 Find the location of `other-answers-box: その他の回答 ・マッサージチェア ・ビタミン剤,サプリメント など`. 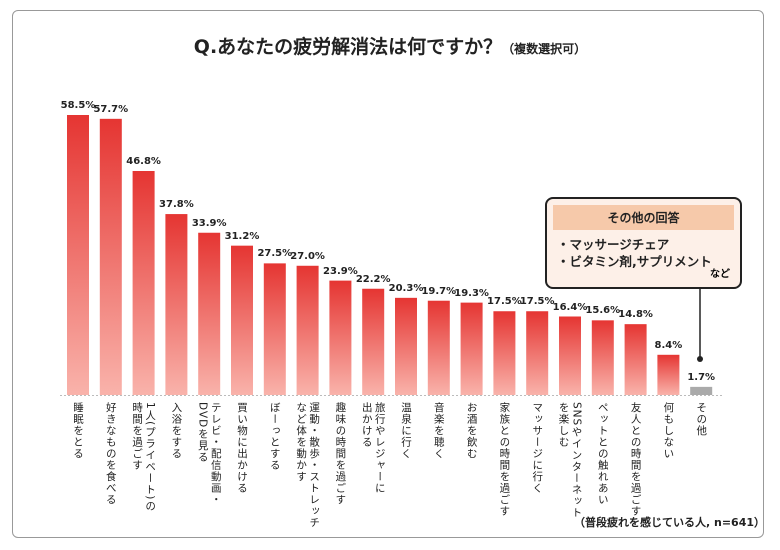

other-answers-box: その他の回答 ・マッサージチェア ・ビタミン剤,サプリメント など is located at coordinates (643, 243).